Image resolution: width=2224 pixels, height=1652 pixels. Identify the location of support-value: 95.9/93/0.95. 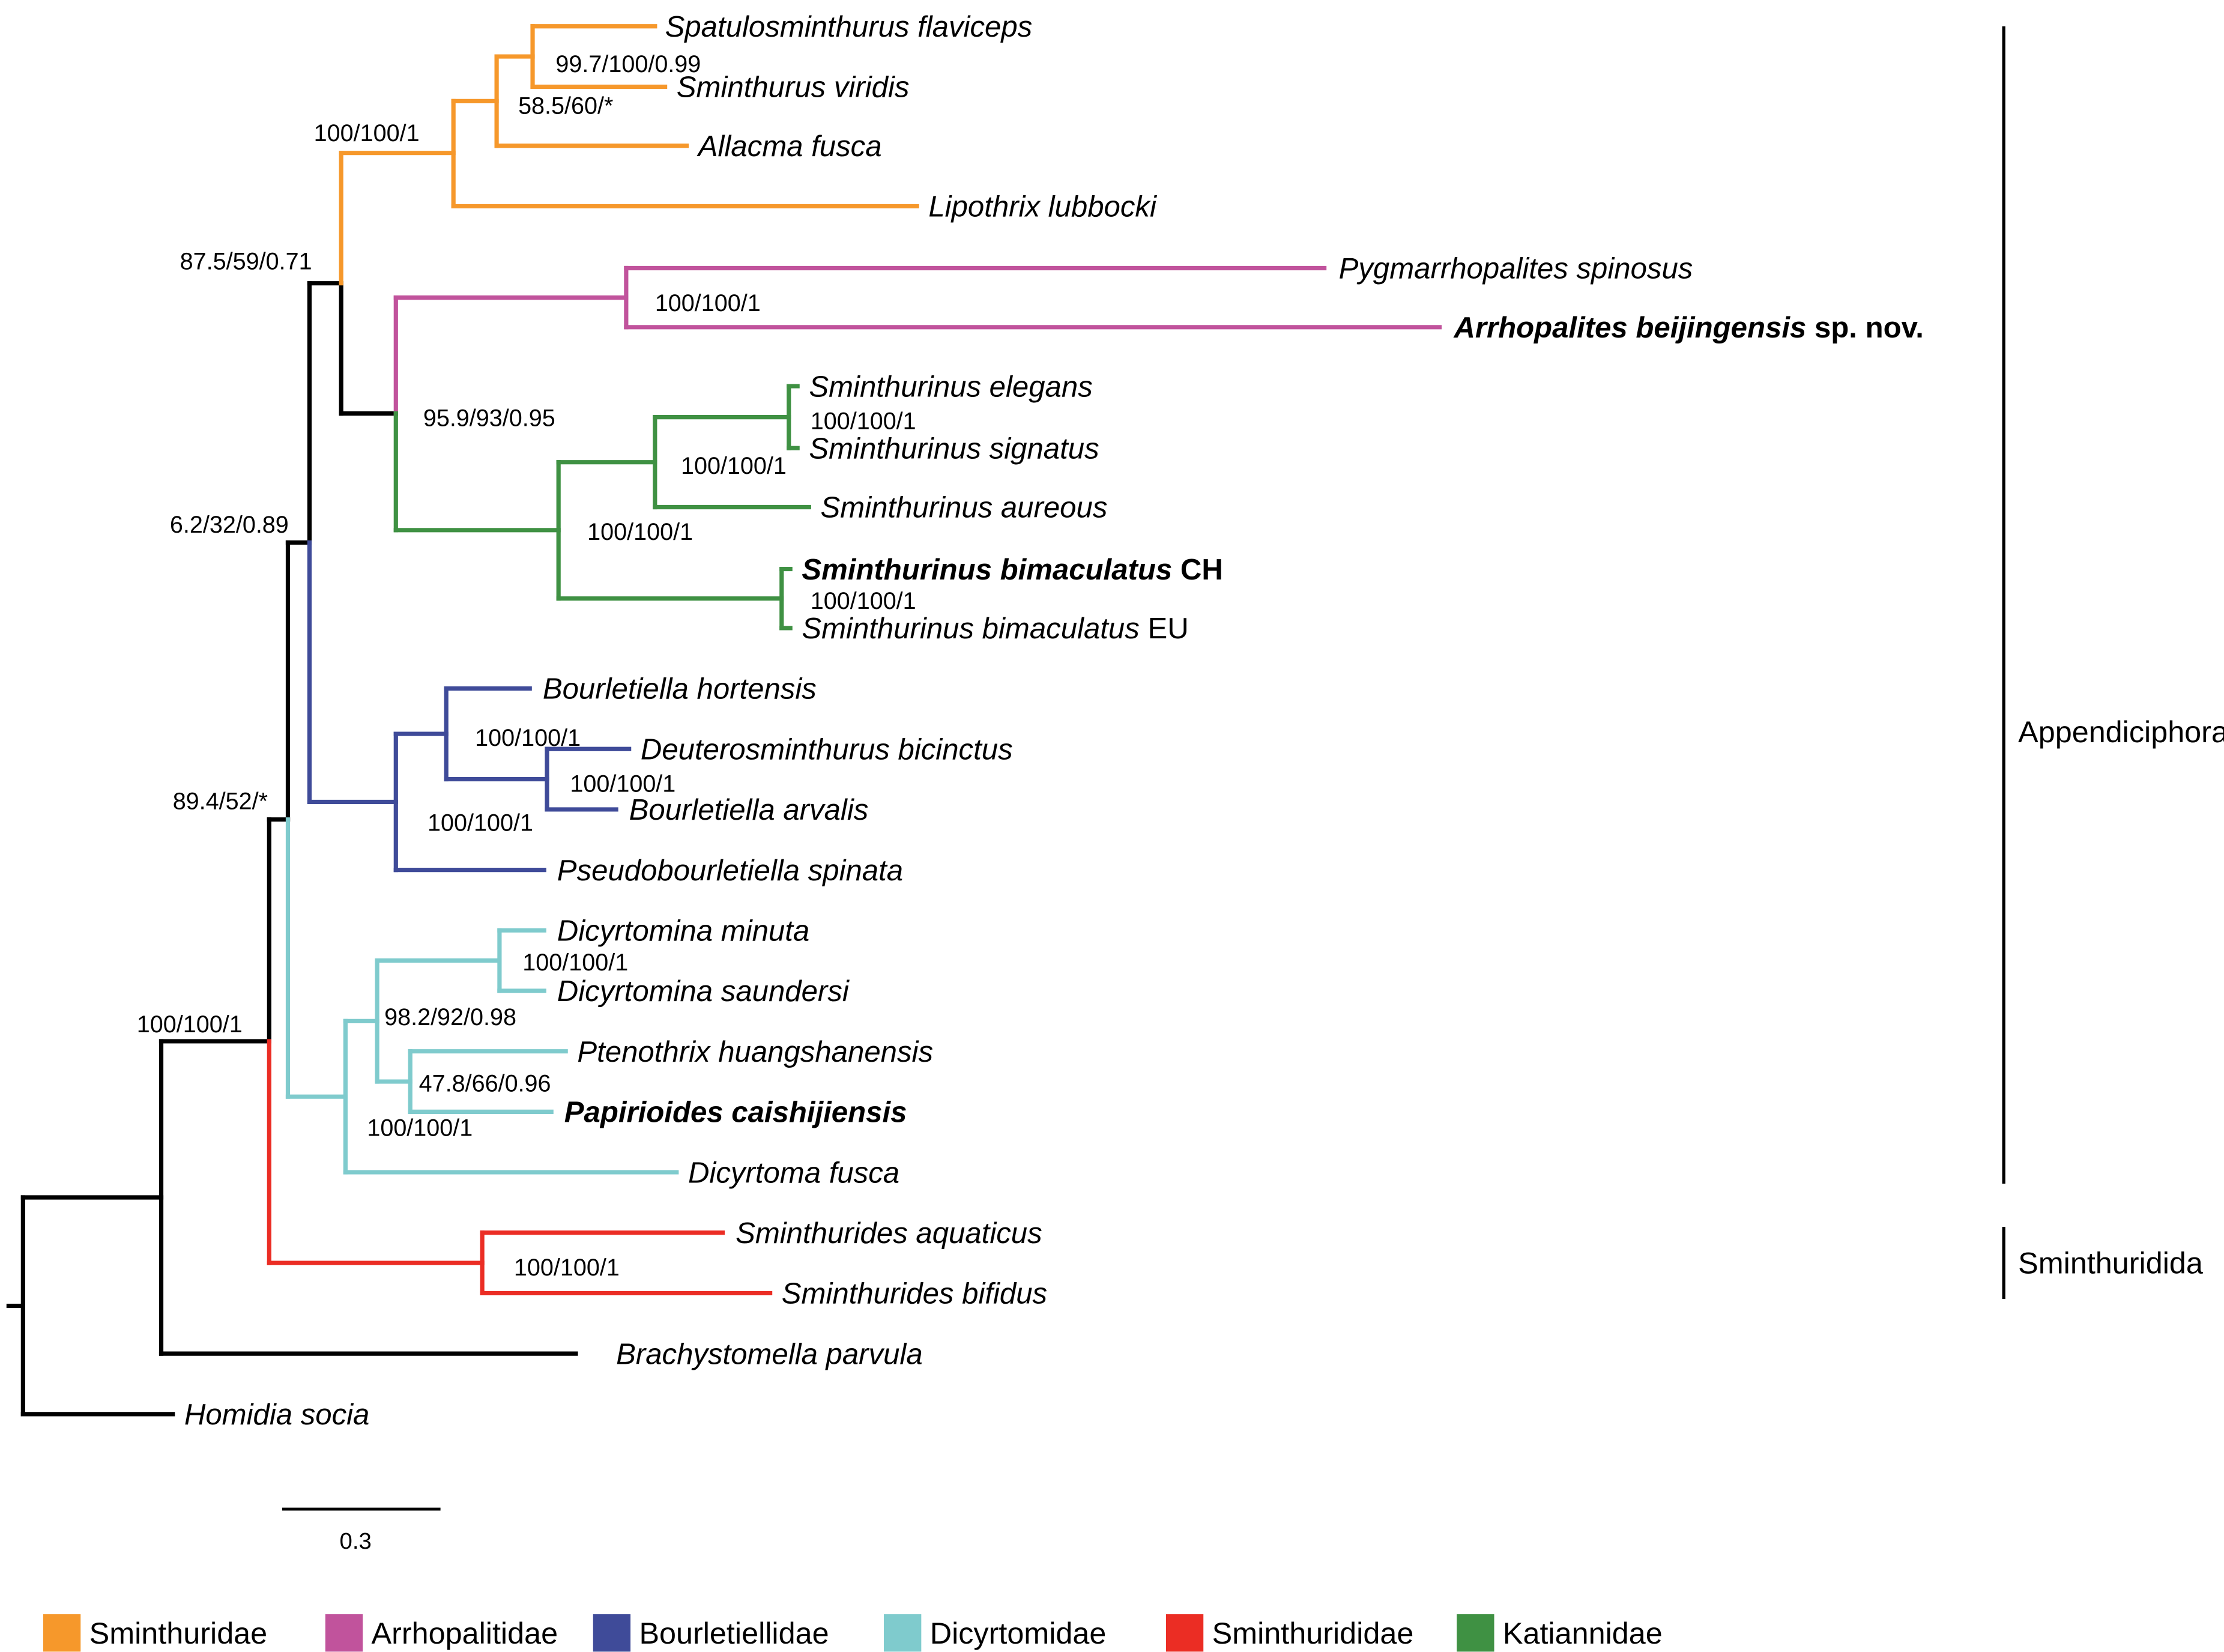
(489, 419).